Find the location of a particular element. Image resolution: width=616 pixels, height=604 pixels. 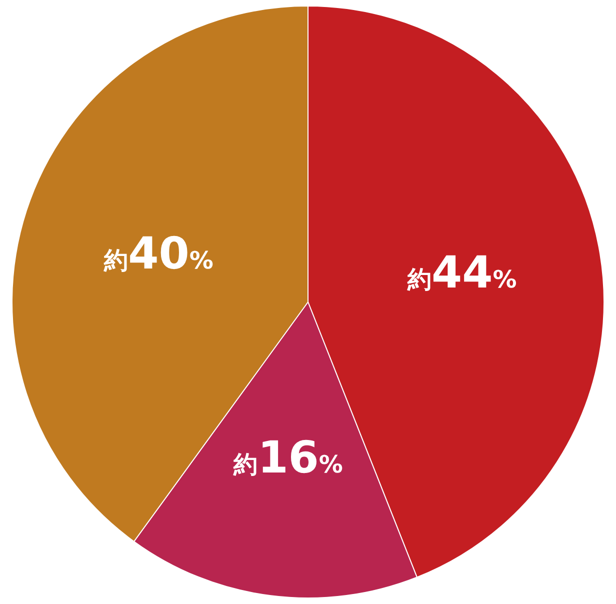

data-label: 約40% is located at coordinates (158, 254).